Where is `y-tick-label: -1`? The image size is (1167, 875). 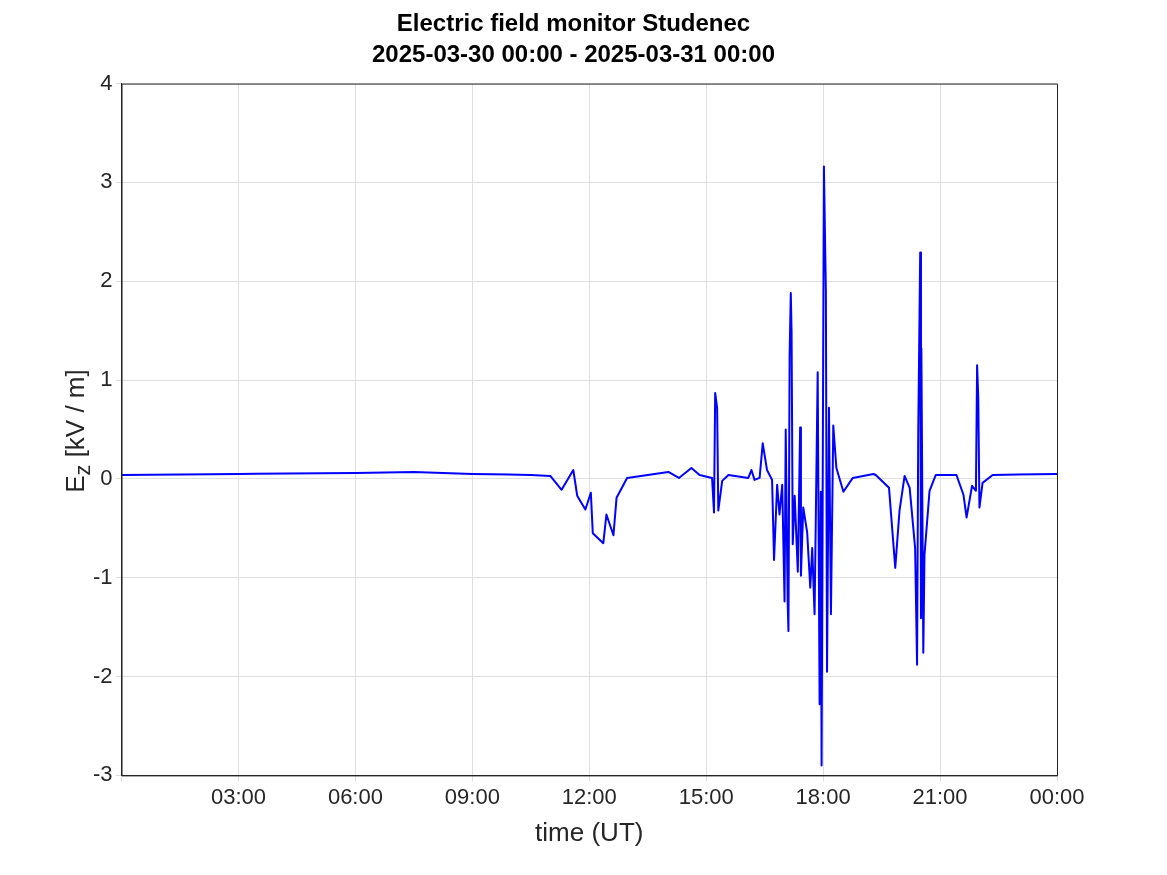 y-tick-label: -1 is located at coordinates (103, 576).